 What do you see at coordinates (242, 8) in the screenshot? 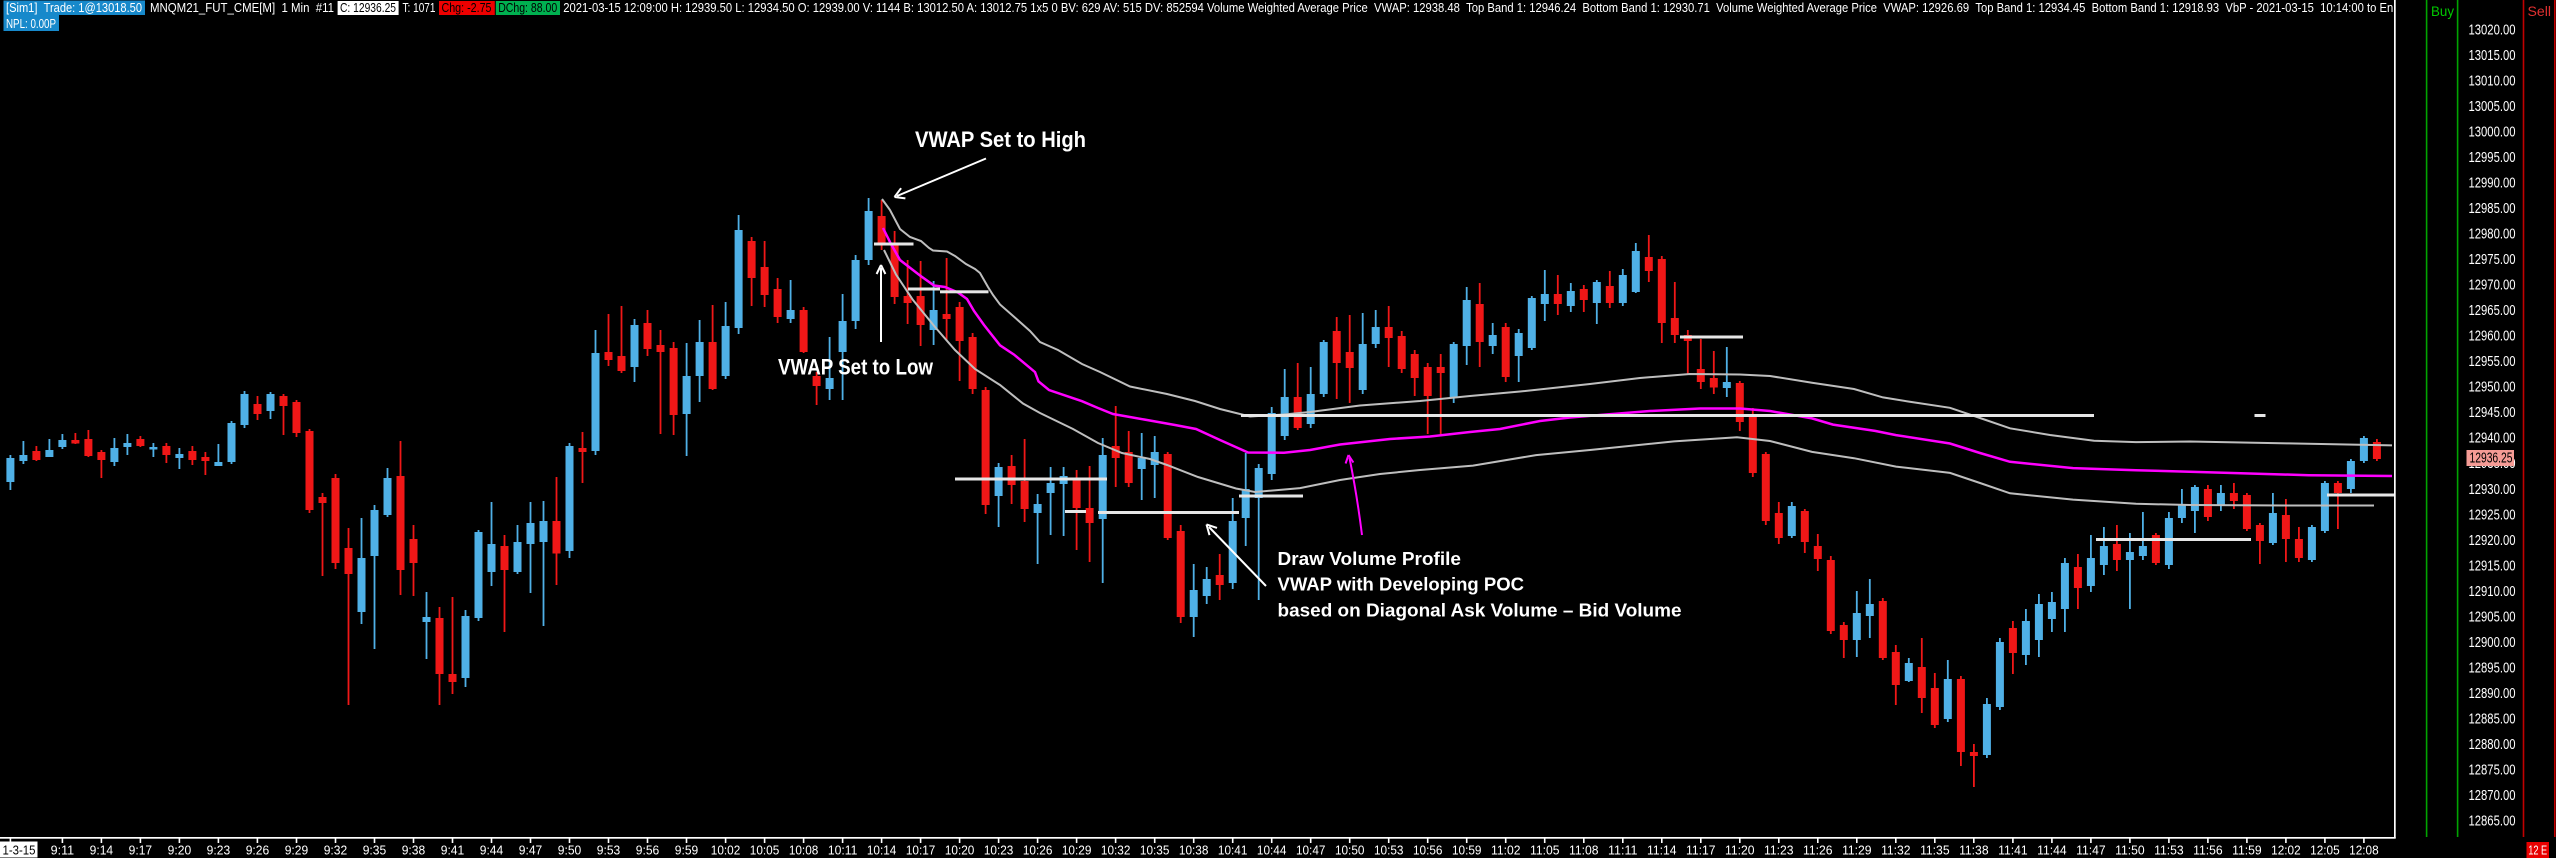
I see `svg-text: MNQM21_FUT_CME[M] 1 Min #11` at bounding box center [242, 8].